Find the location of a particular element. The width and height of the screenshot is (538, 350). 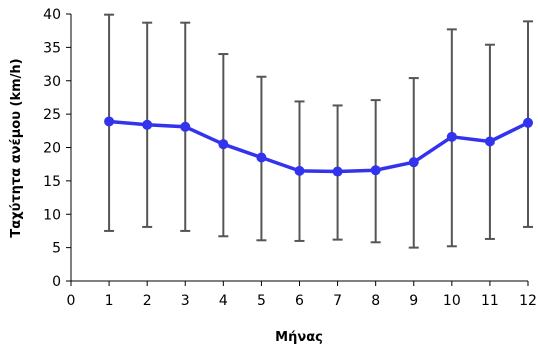

x-tick-label: 4 is located at coordinates (223, 301).